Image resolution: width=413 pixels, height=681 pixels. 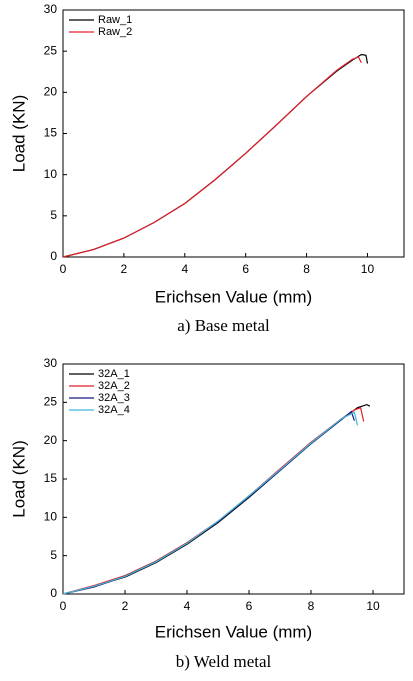 I want to click on legend-label: 32A_3, so click(x=114, y=398).